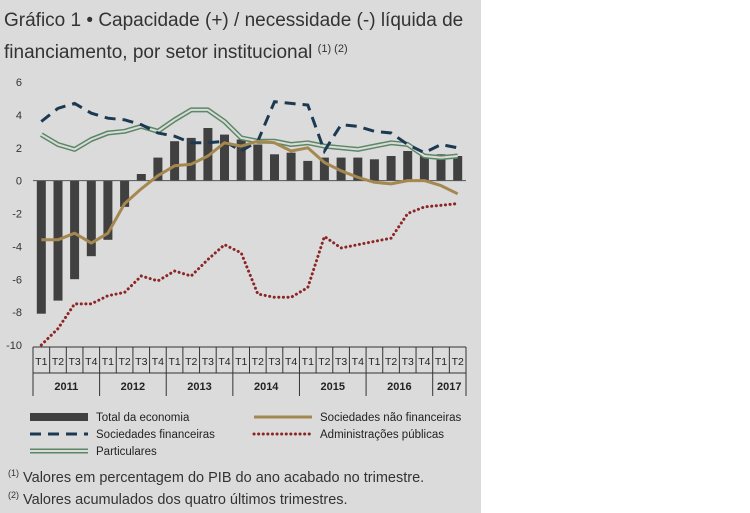 The image size is (750, 513). What do you see at coordinates (174, 362) in the screenshot?
I see `quarter-label-8: T1` at bounding box center [174, 362].